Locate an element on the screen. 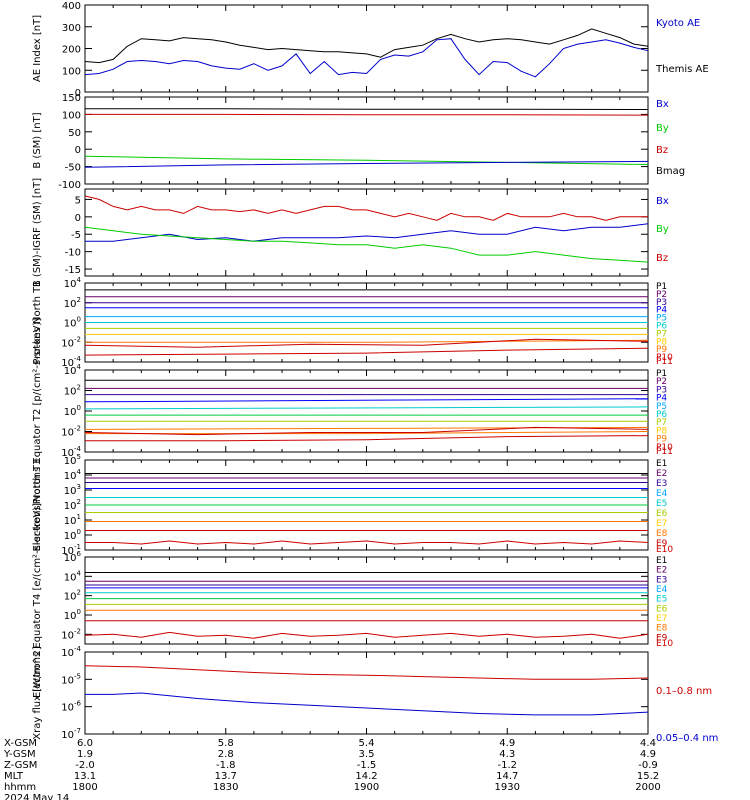 This screenshot has height=800, width=750. y-tick-label: -15 is located at coordinates (73, 270).